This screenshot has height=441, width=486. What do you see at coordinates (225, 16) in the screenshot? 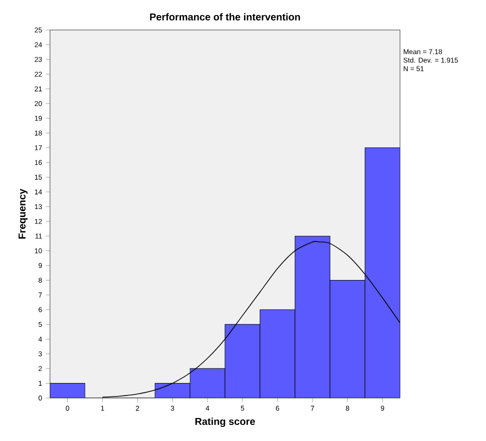
I see `chart-title: Performance of the intervention` at bounding box center [225, 16].